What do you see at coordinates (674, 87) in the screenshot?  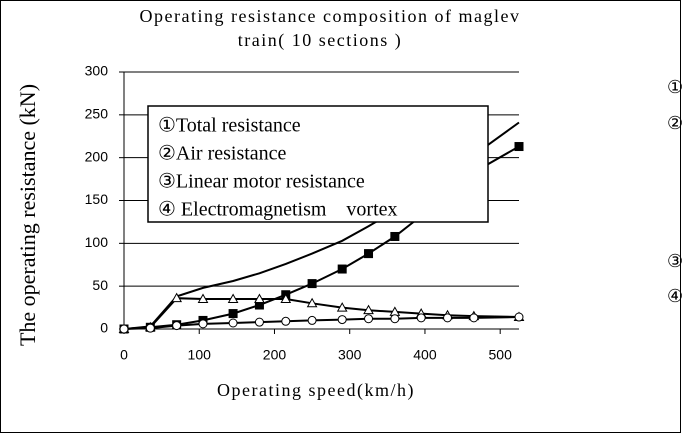 I see `annotation: ①` at bounding box center [674, 87].